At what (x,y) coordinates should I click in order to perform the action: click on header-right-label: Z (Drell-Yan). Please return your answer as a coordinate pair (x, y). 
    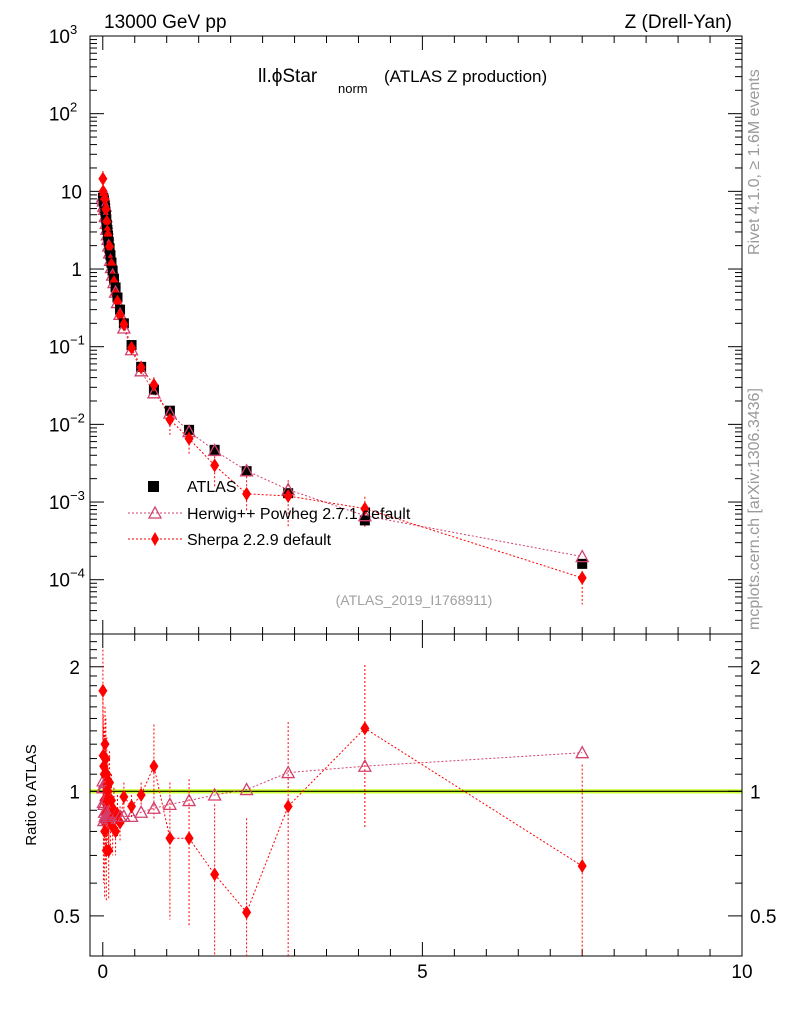
    Looking at the image, I should click on (678, 22).